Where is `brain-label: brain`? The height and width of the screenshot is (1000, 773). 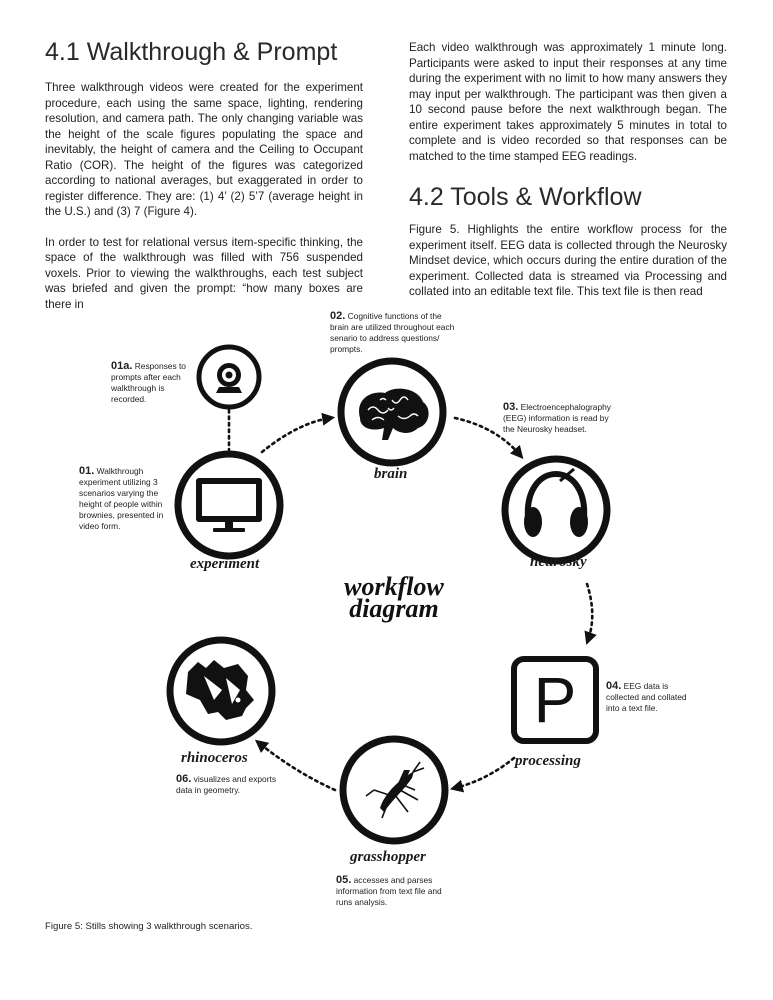
brain-label: brain is located at coordinates (391, 474).